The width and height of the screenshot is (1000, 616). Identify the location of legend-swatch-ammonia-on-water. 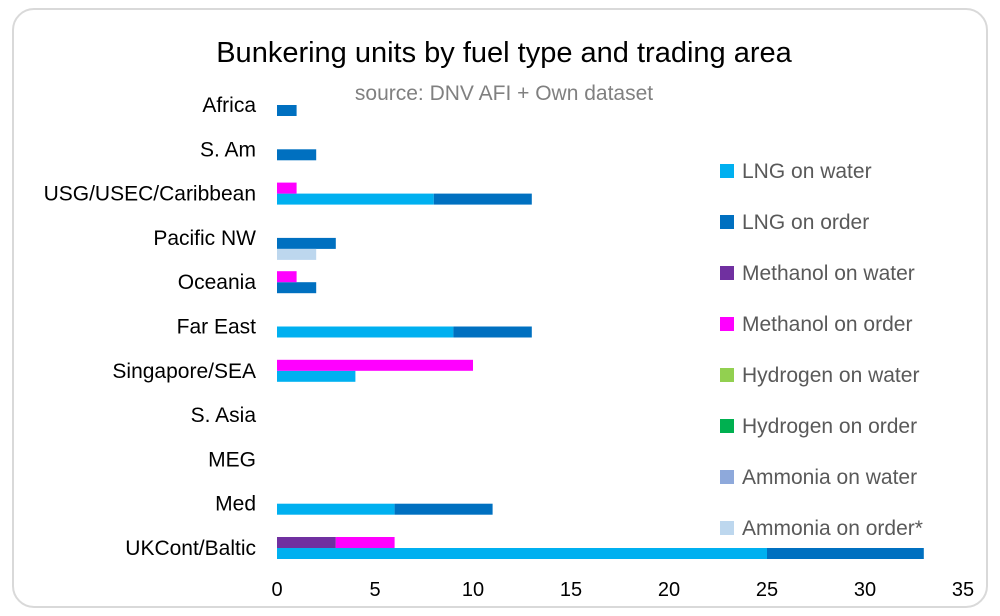
(727, 477).